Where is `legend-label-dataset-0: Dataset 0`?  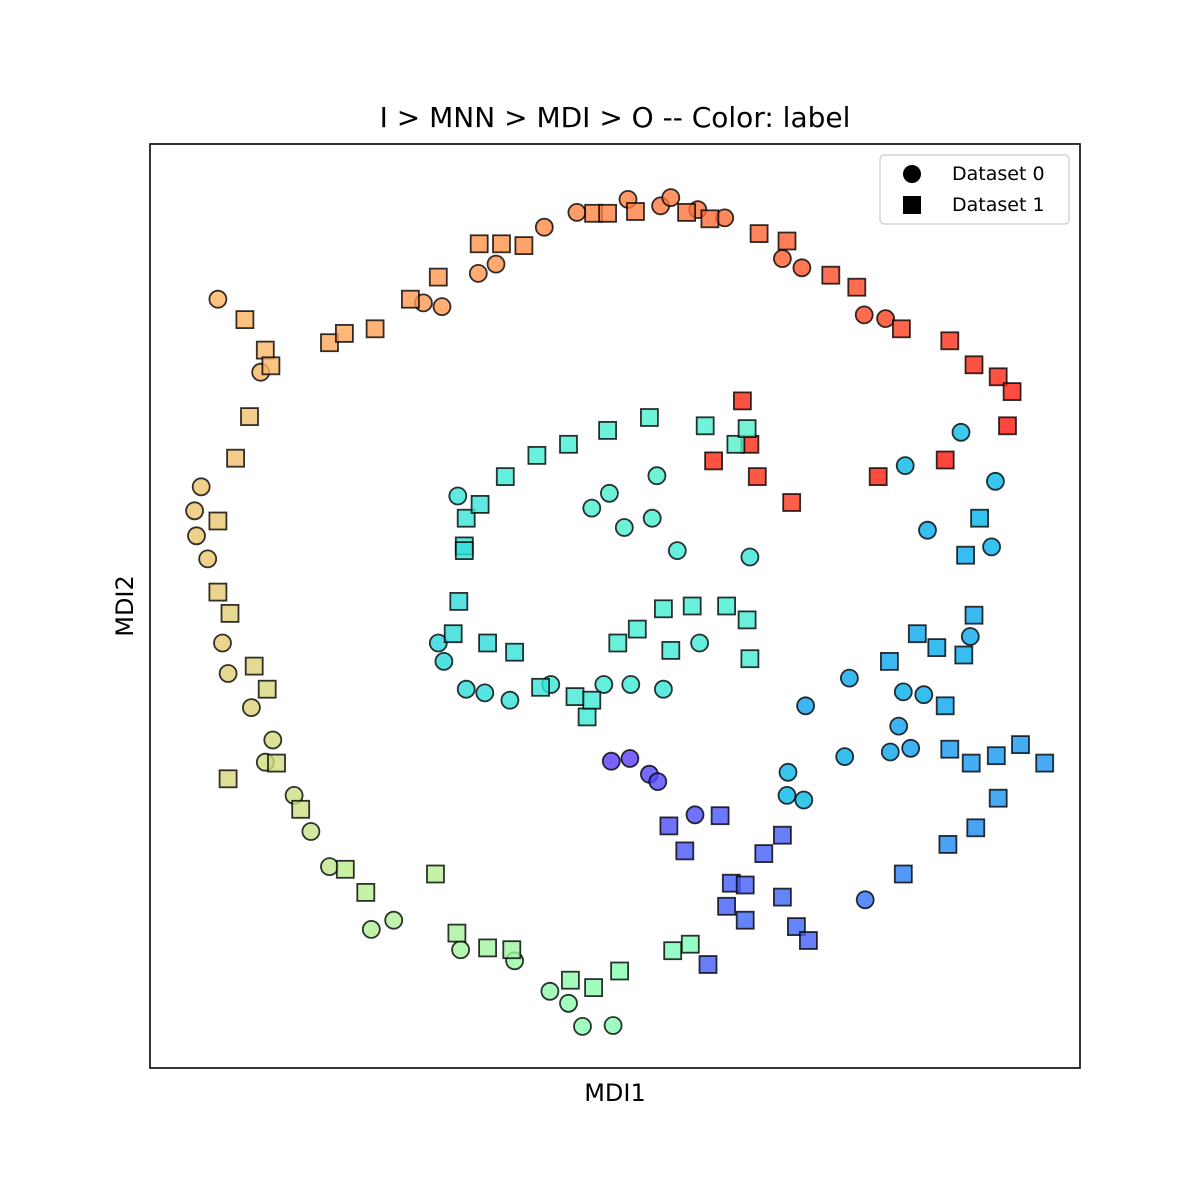
legend-label-dataset-0: Dataset 0 is located at coordinates (998, 174).